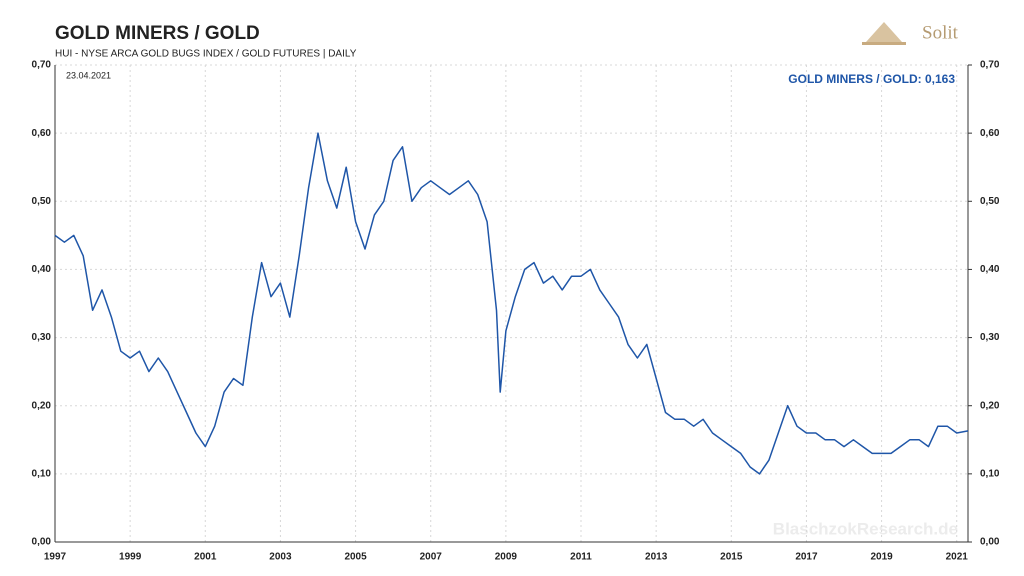  What do you see at coordinates (42, 65) in the screenshot?
I see `y-tick-label: 0,70` at bounding box center [42, 65].